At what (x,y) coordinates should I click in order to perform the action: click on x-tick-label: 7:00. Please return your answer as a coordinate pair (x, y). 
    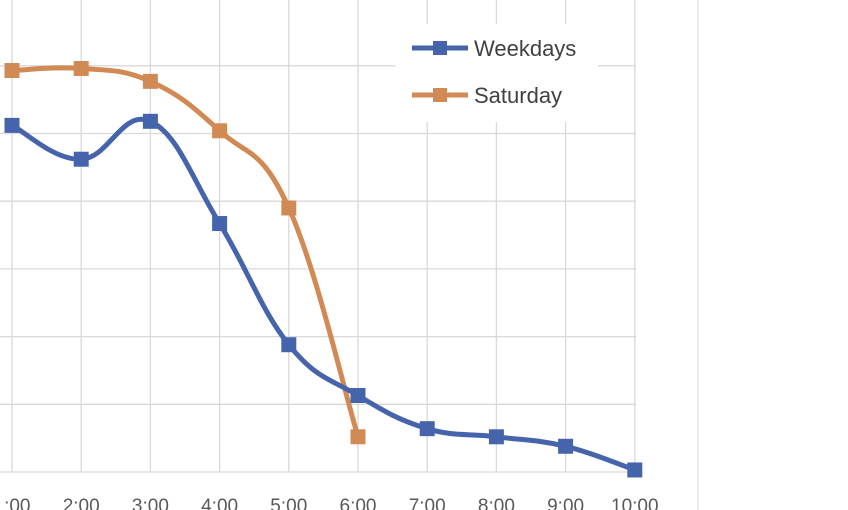
    Looking at the image, I should click on (427, 503).